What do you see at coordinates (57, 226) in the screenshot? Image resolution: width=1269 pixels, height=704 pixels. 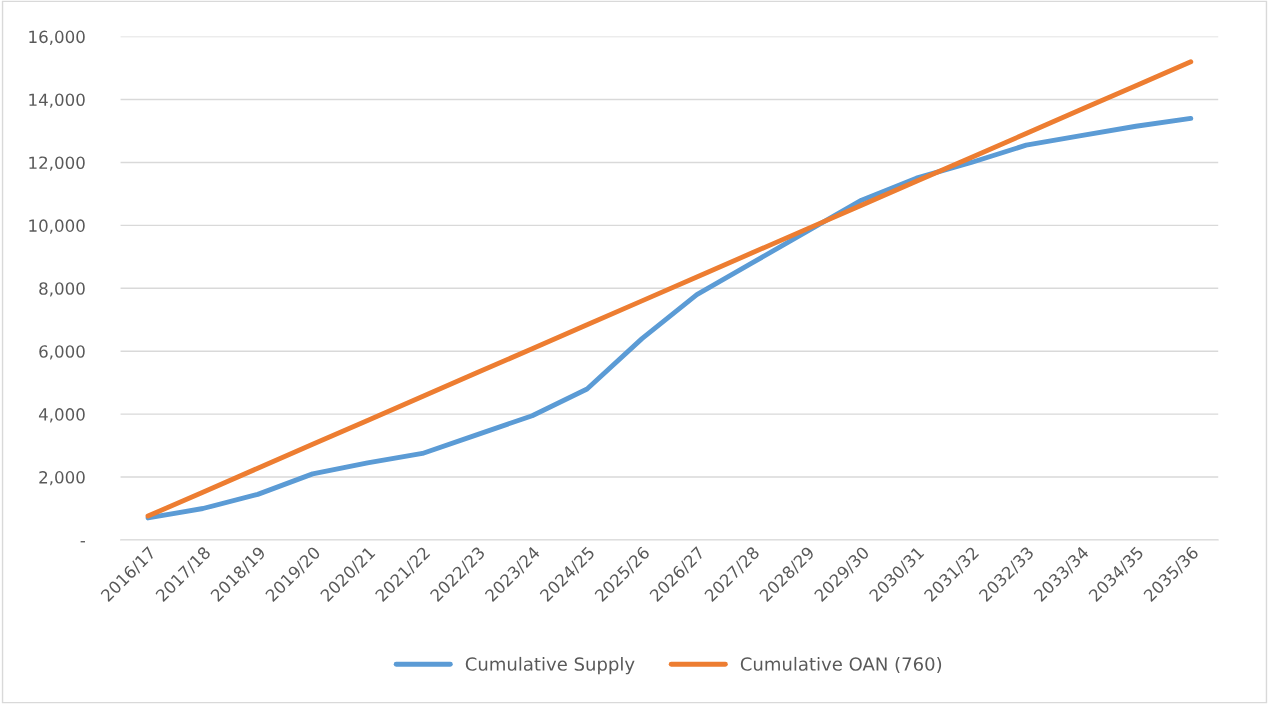 I see `y-tick-label: 10,000` at bounding box center [57, 226].